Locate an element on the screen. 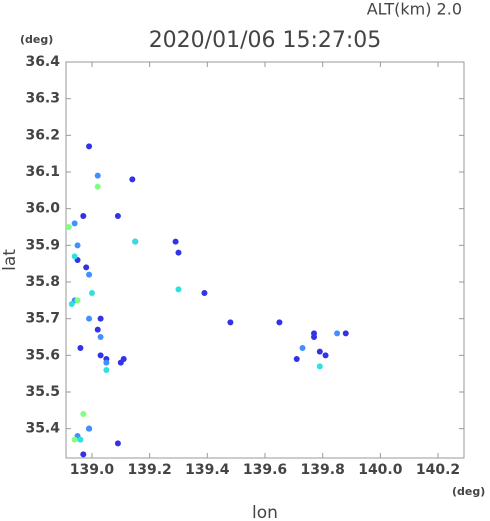  y-tick-label: 35.7 is located at coordinates (42, 319).